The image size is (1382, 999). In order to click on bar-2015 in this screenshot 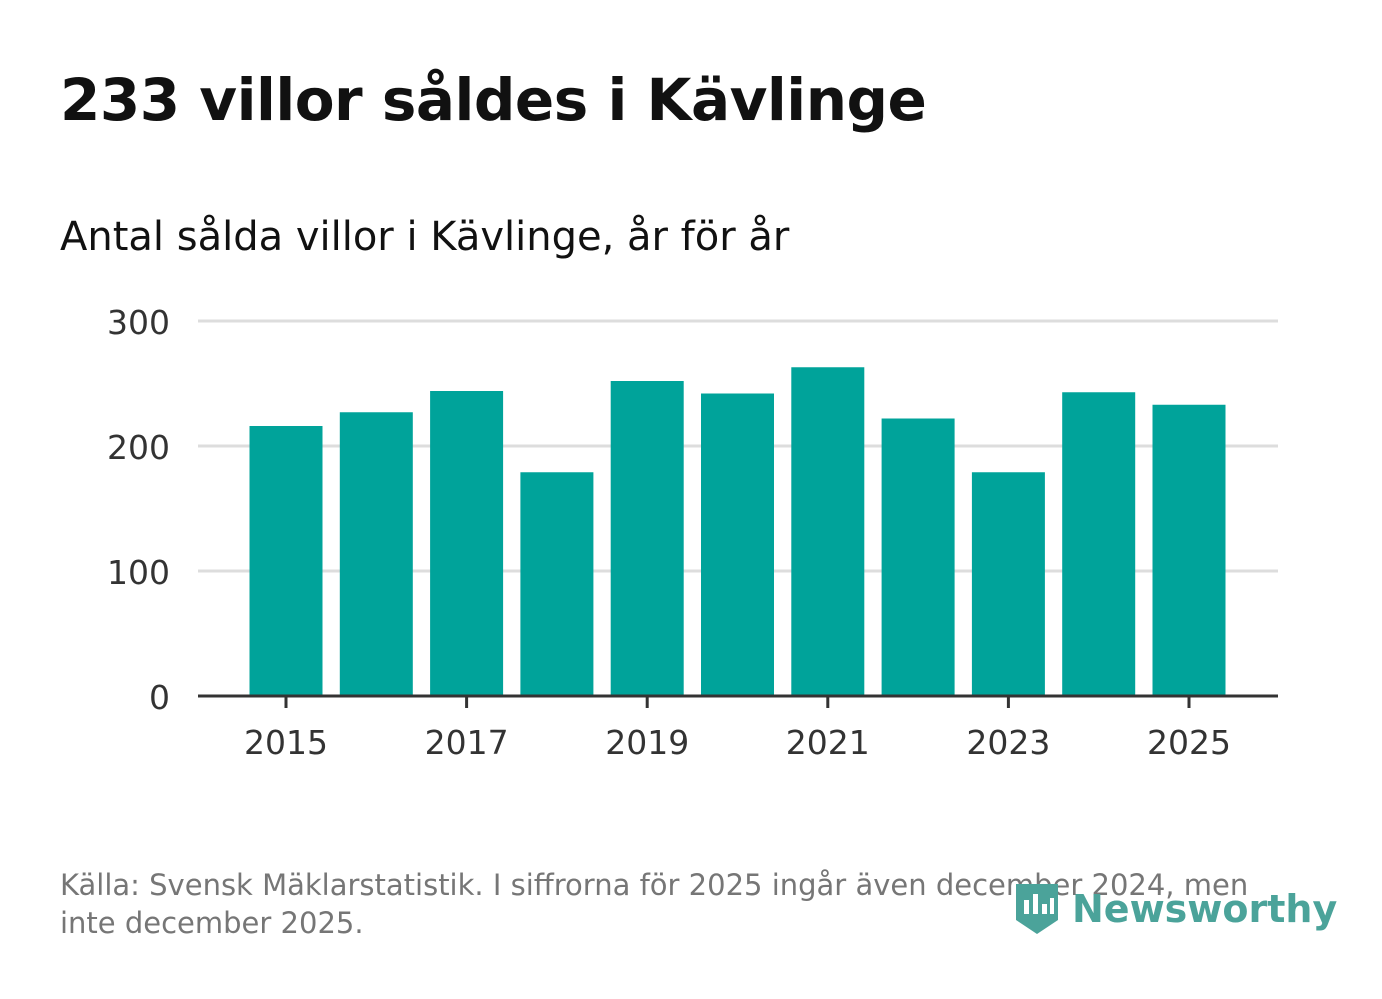, I will do `click(286, 561)`.